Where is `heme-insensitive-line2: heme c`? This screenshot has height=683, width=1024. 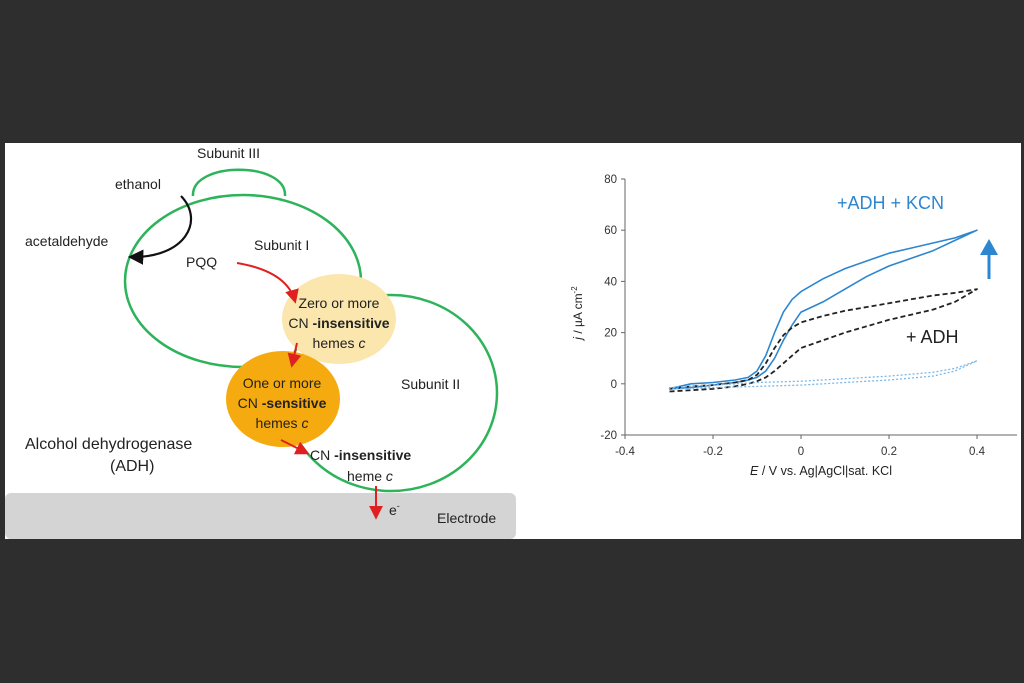 heme-insensitive-line2: heme c is located at coordinates (370, 476).